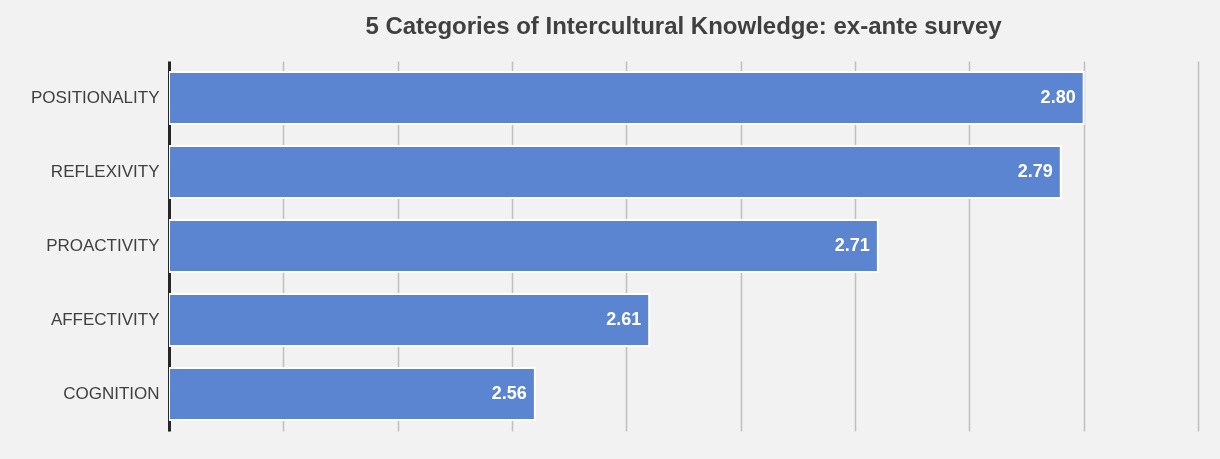  I want to click on y-tick-label: AFFECTIVITY, so click(105, 319).